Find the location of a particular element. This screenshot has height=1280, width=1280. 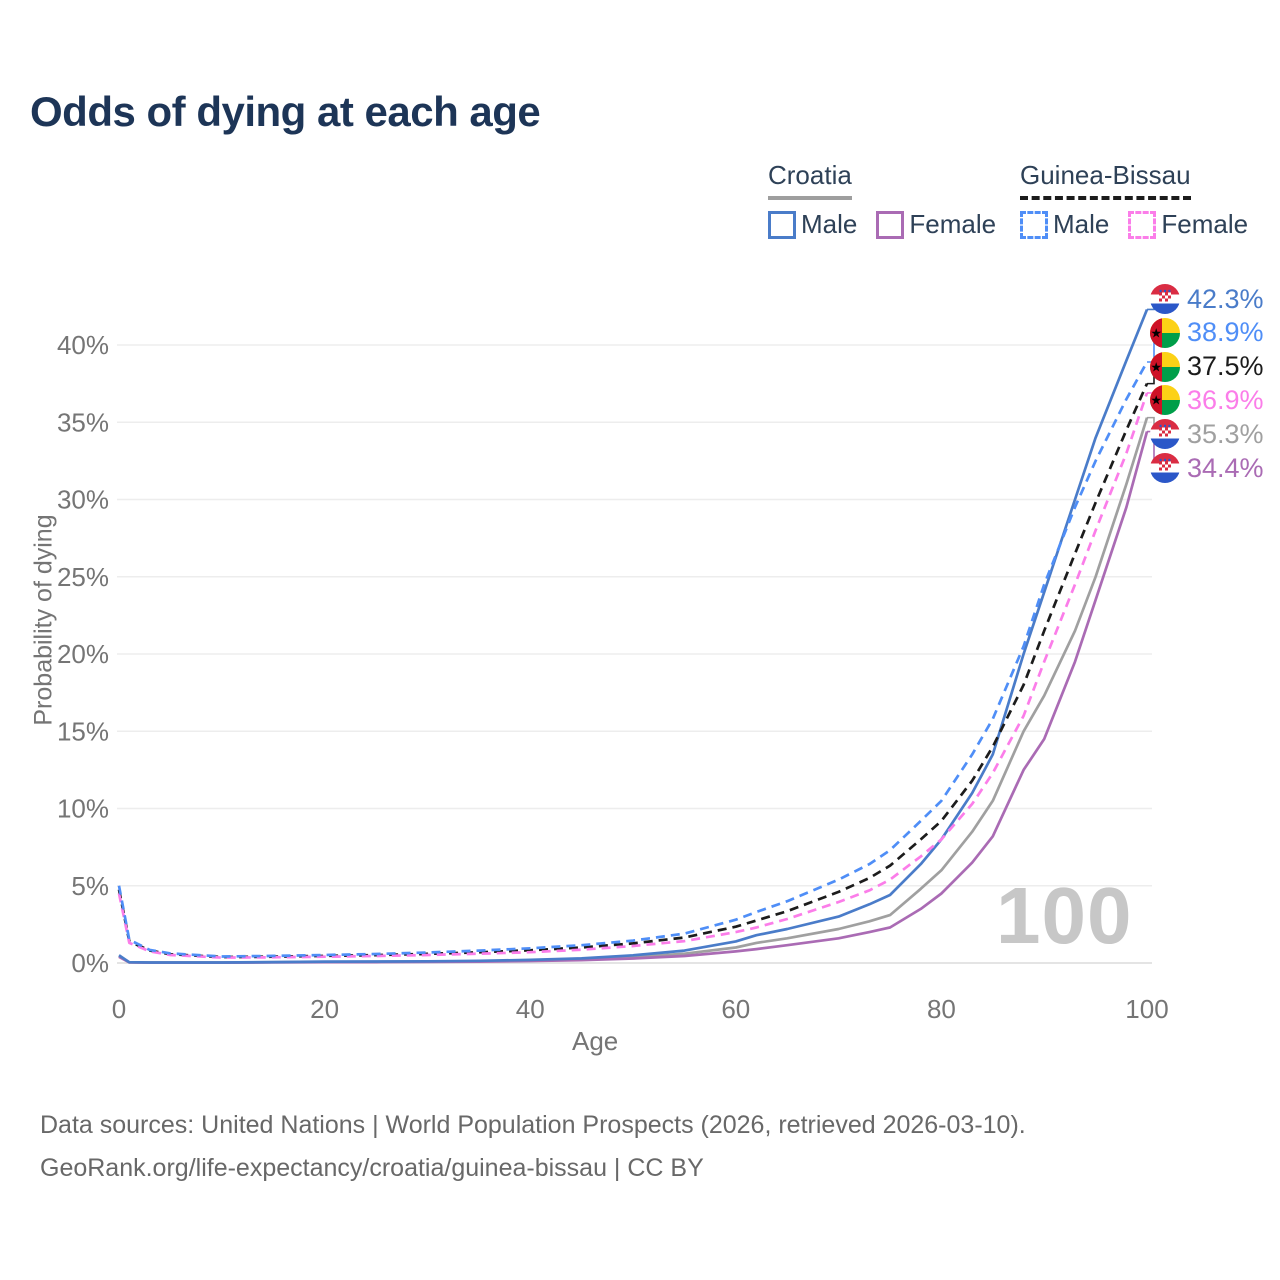

end-label-row: 42.3% is located at coordinates (1207, 299).